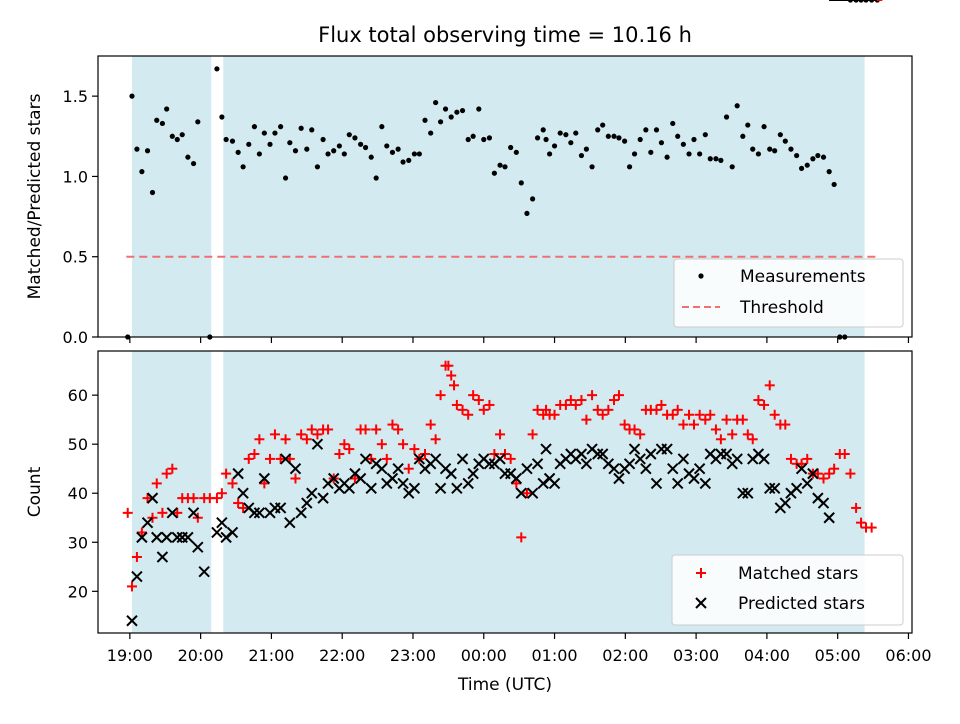  What do you see at coordinates (701, 603) in the screenshot?
I see `legend-marker-predicted` at bounding box center [701, 603].